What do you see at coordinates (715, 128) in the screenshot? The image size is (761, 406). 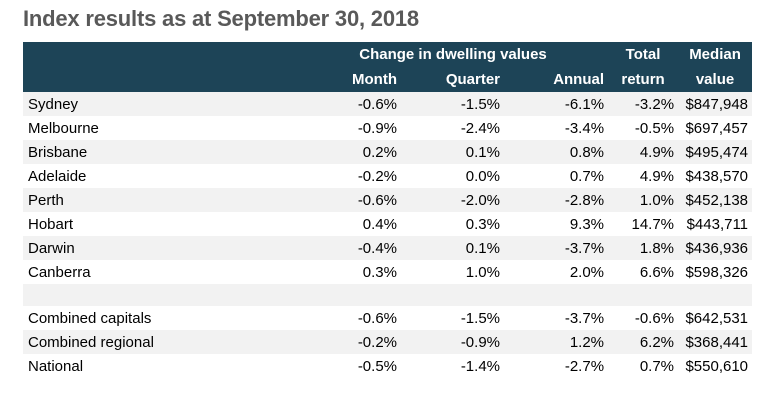 I see `median-value-cell: $697,457` at bounding box center [715, 128].